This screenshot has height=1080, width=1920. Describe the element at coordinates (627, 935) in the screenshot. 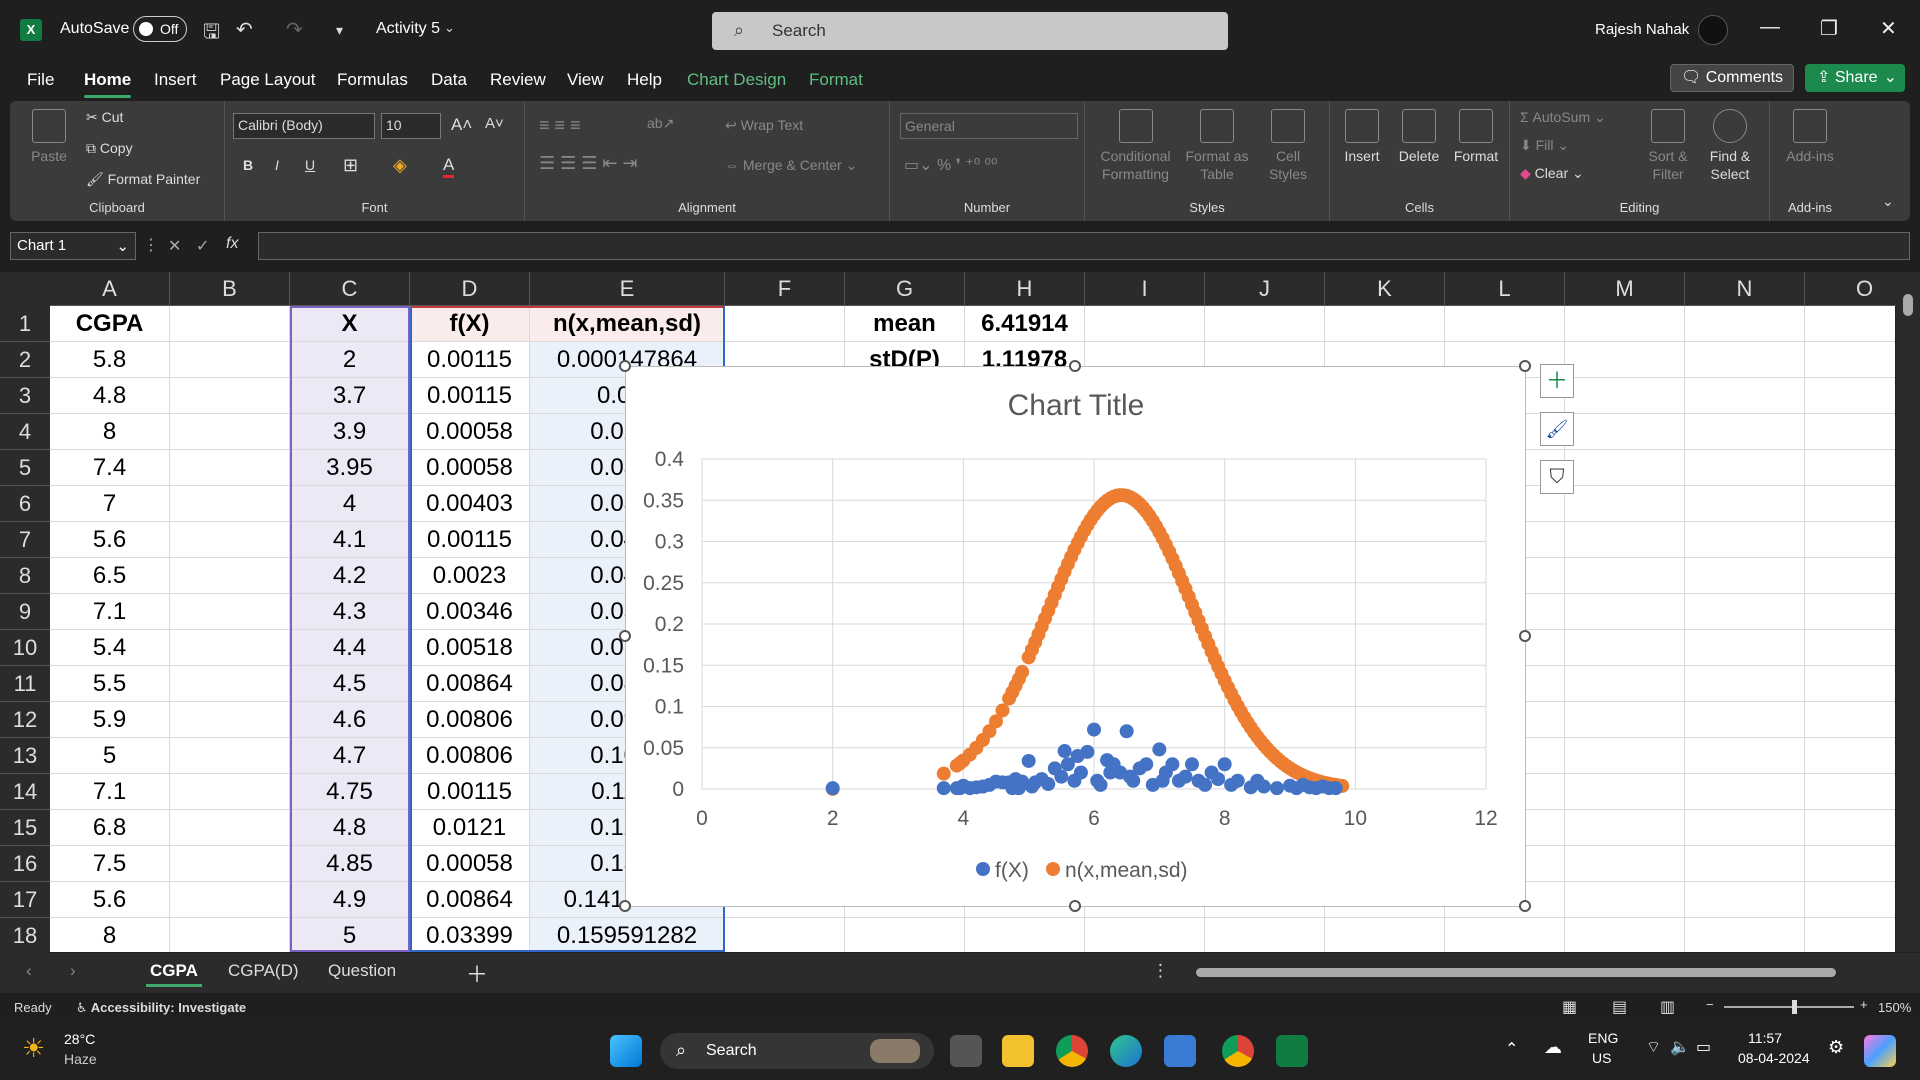

I see `cell: 0.159591282` at that location.